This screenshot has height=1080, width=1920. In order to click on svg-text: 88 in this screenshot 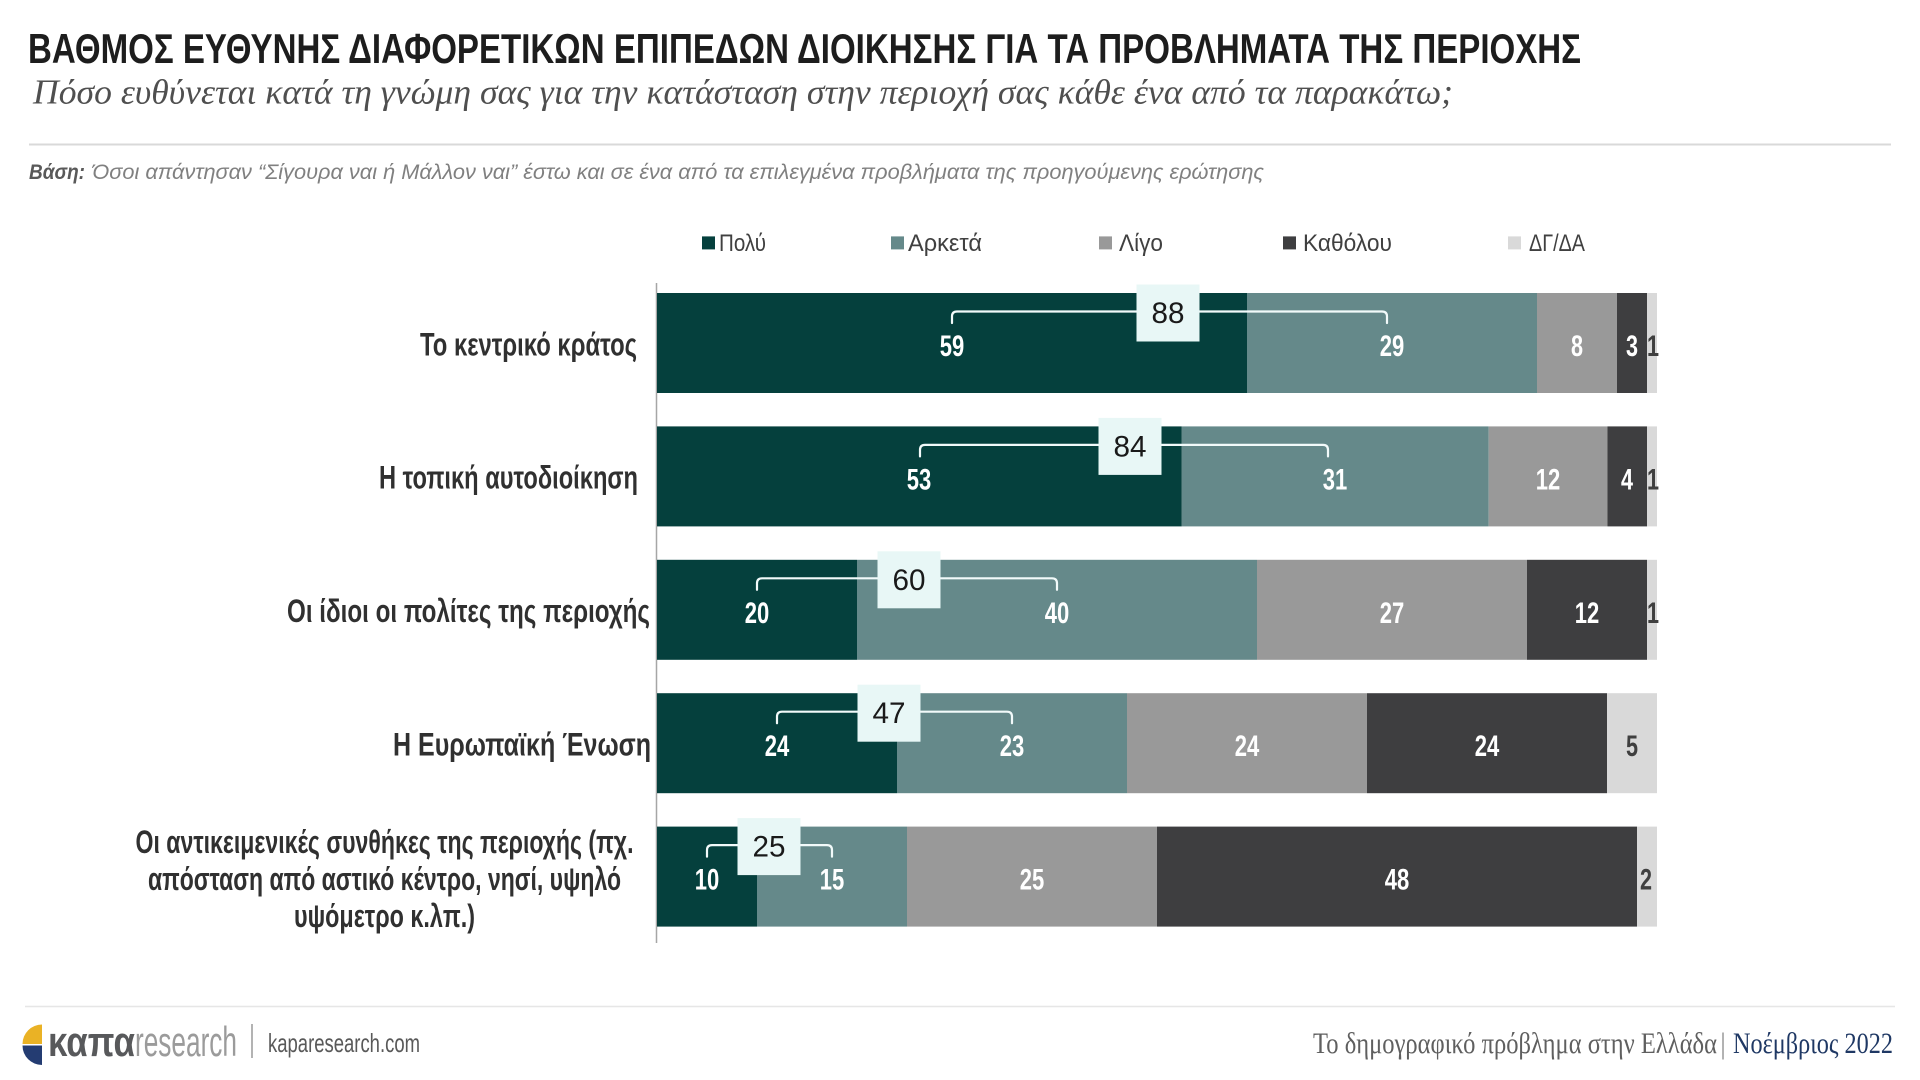, I will do `click(1168, 313)`.